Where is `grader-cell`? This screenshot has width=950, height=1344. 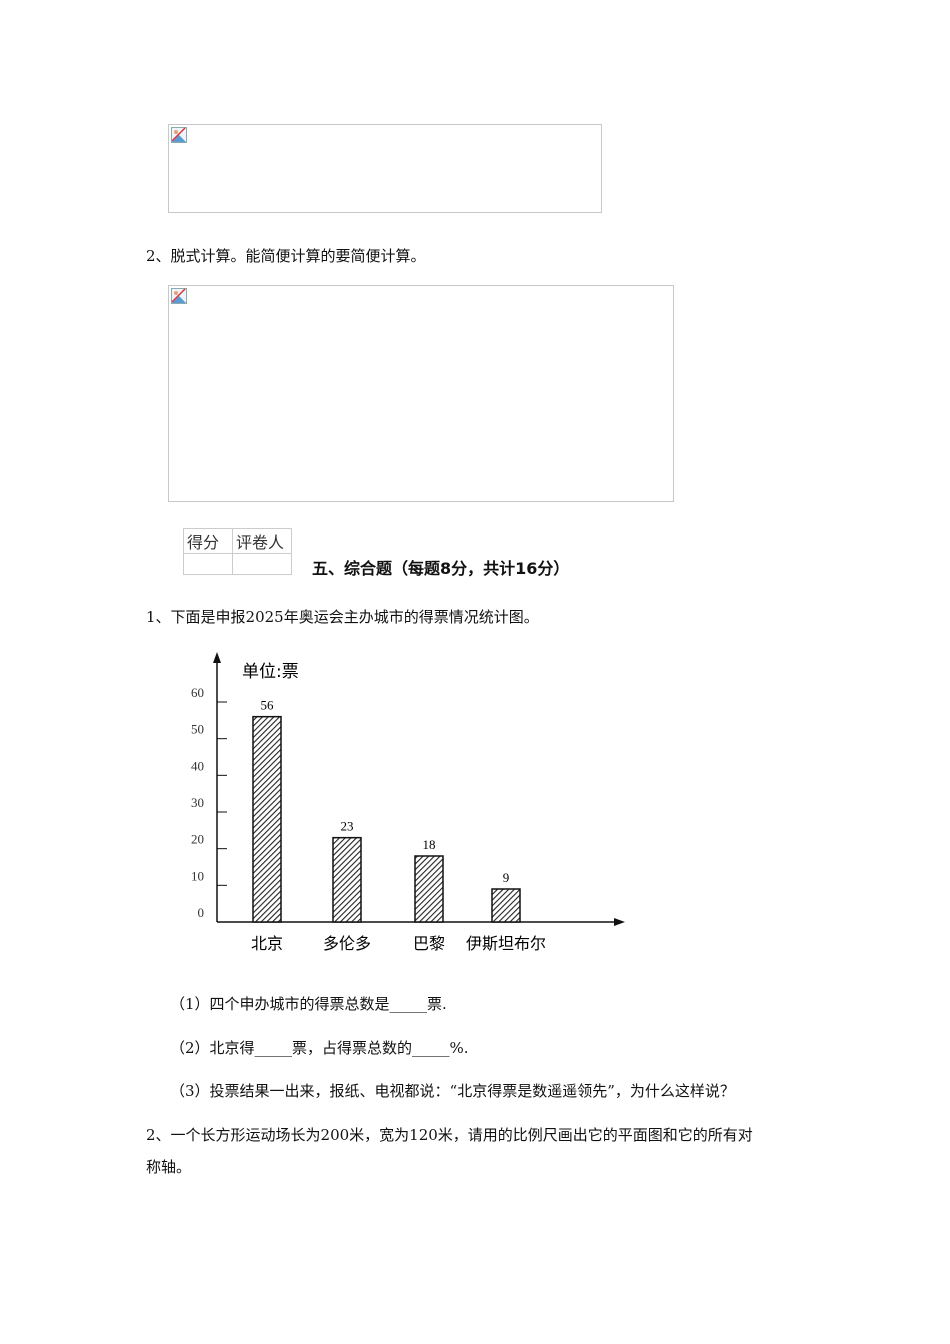 grader-cell is located at coordinates (262, 564).